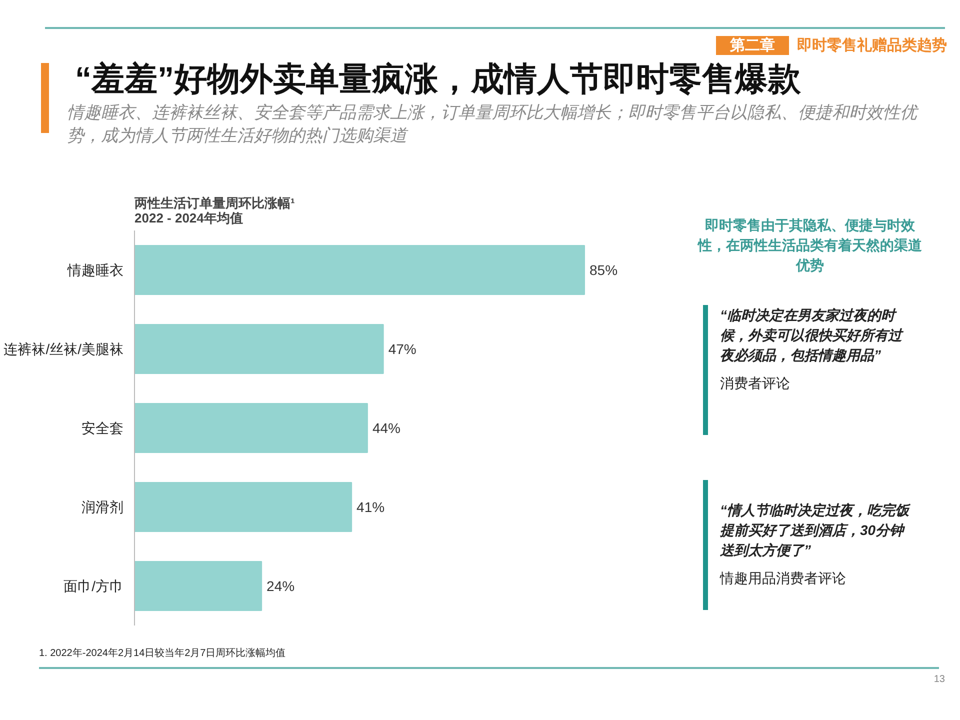 The width and height of the screenshot is (960, 720). I want to click on y-tick-label: 连裤袜/丝袜/美腿袜, so click(64, 349).